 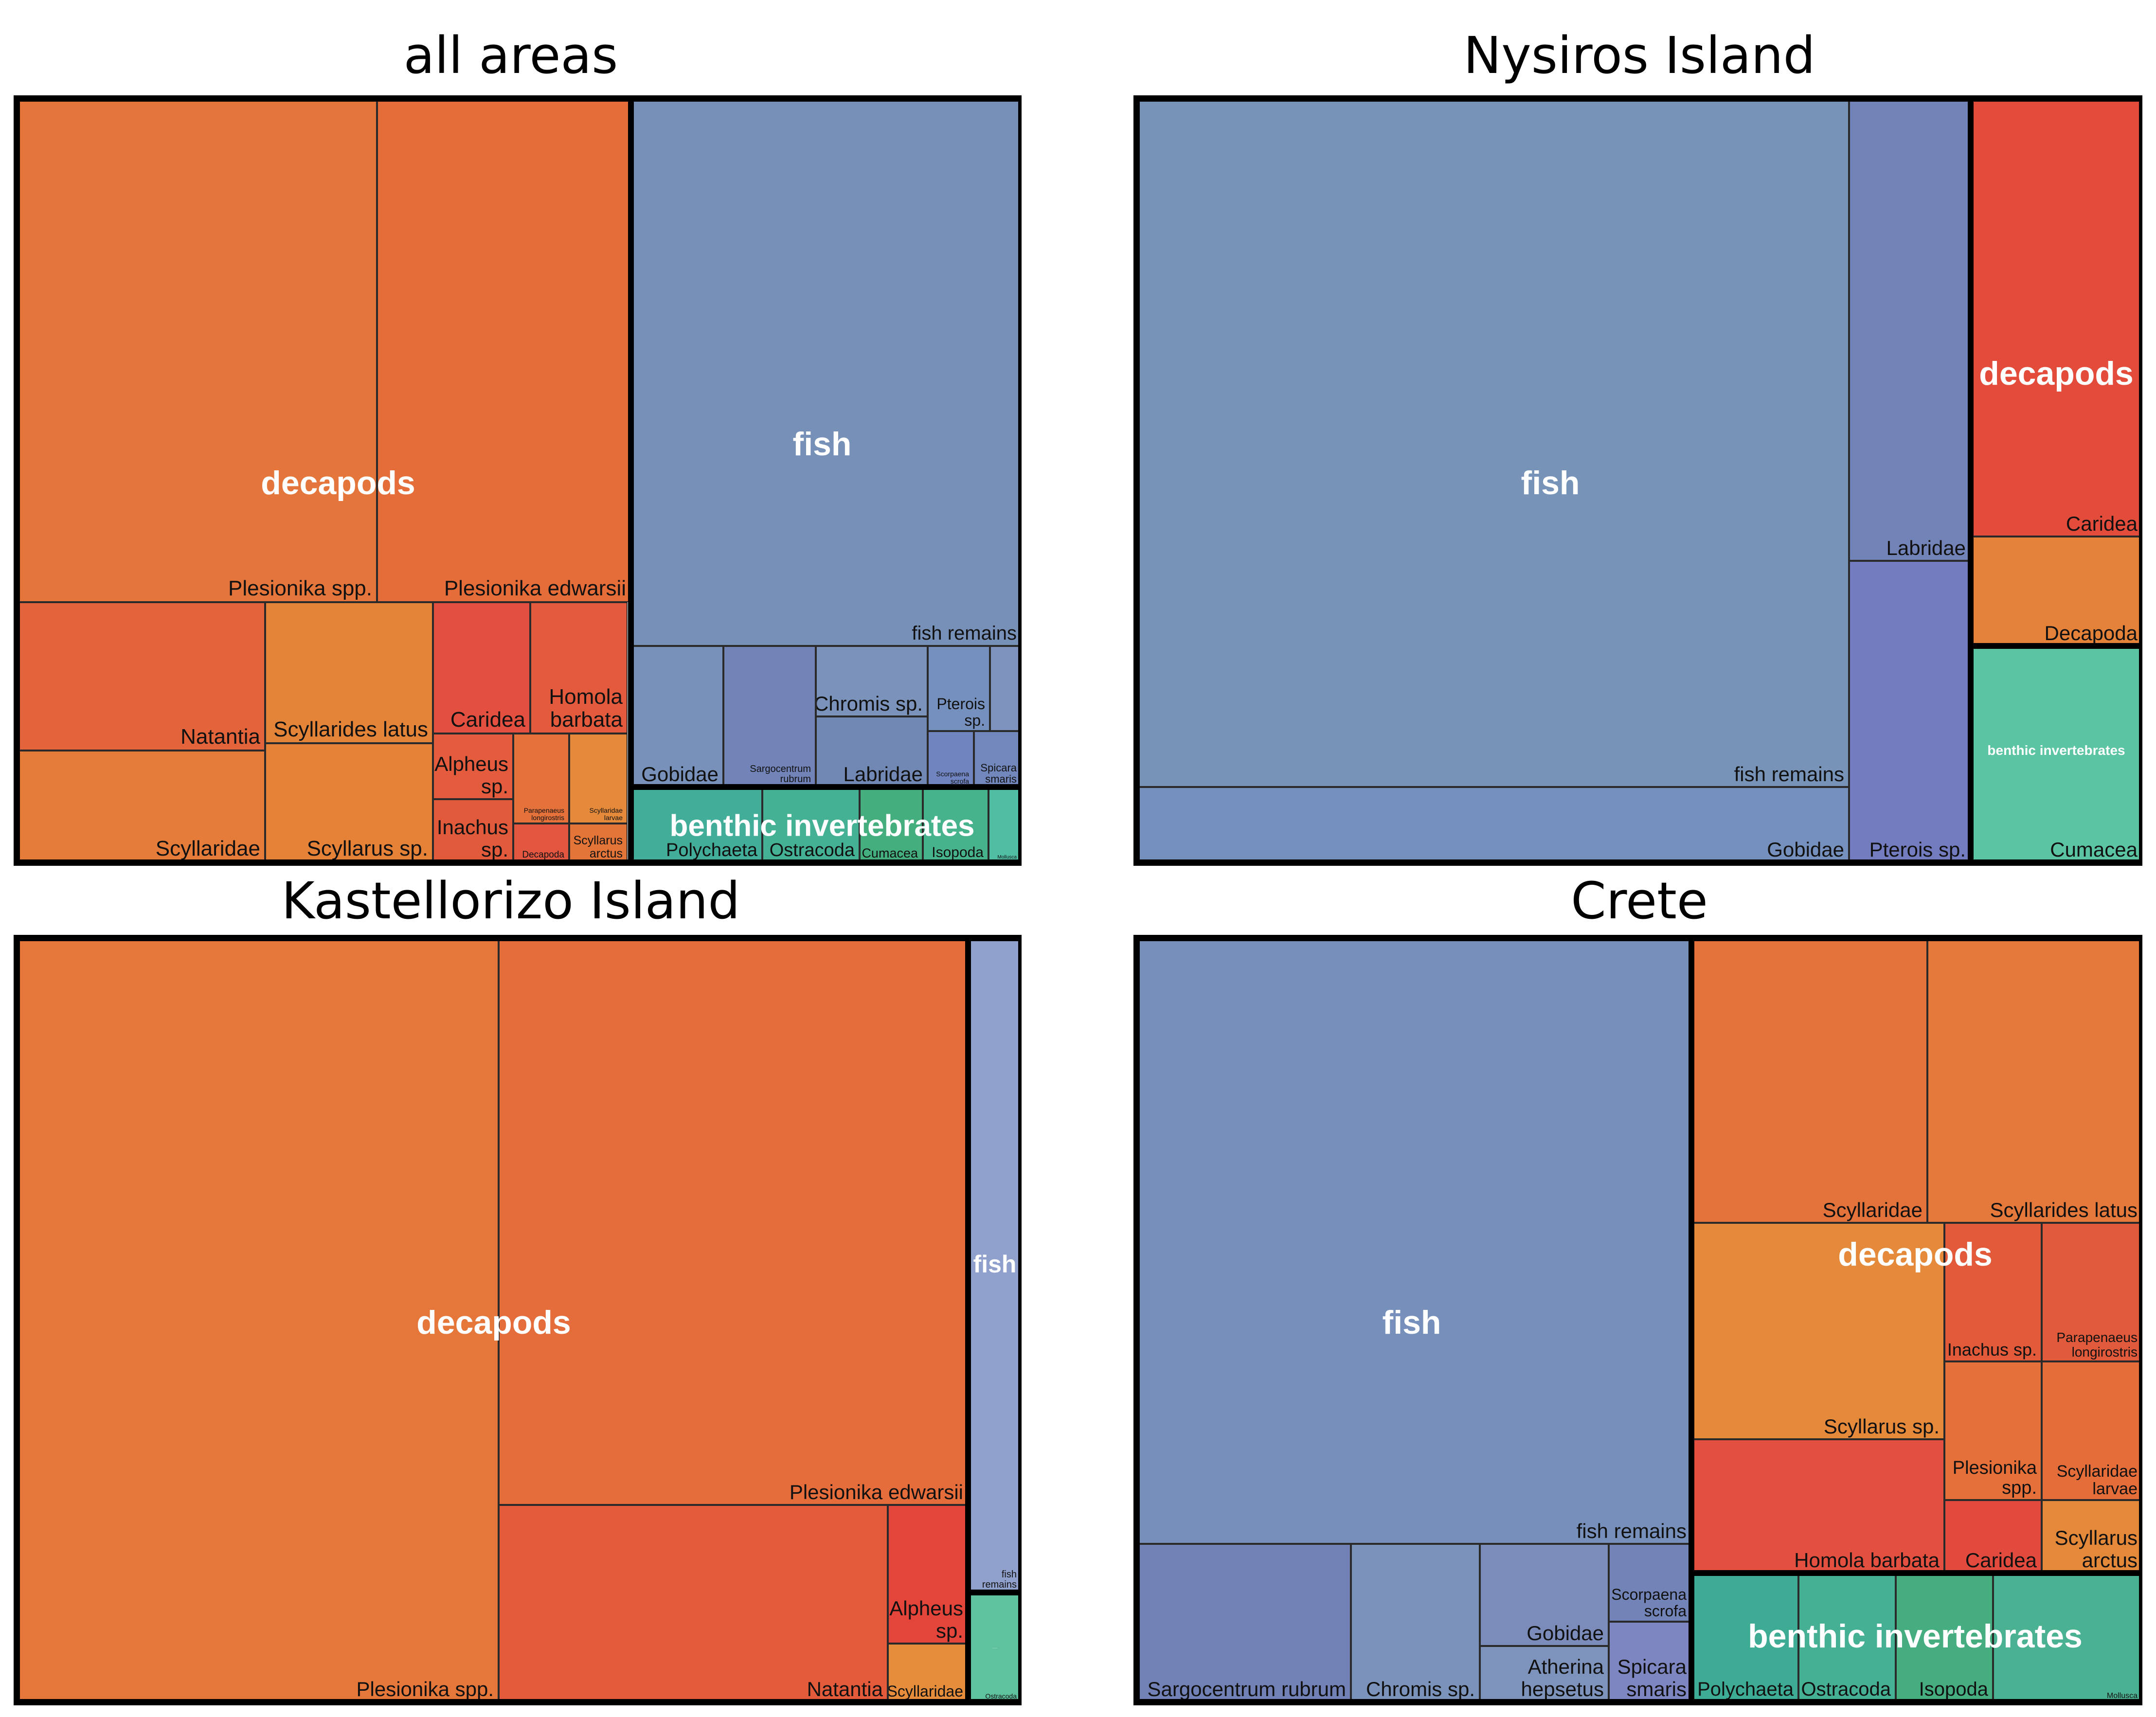 I want to click on treemap-cell-ostracoda: Ostracoda, so click(x=993, y=1647).